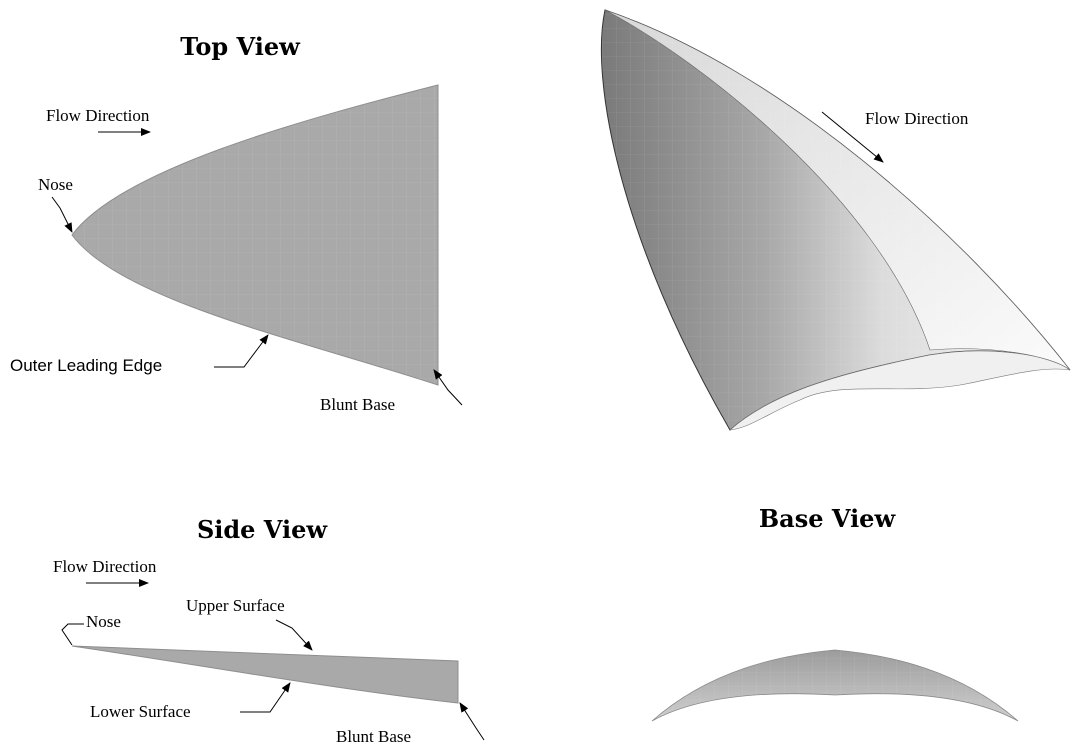  What do you see at coordinates (835, 685) in the screenshot?
I see `base-view-mesh` at bounding box center [835, 685].